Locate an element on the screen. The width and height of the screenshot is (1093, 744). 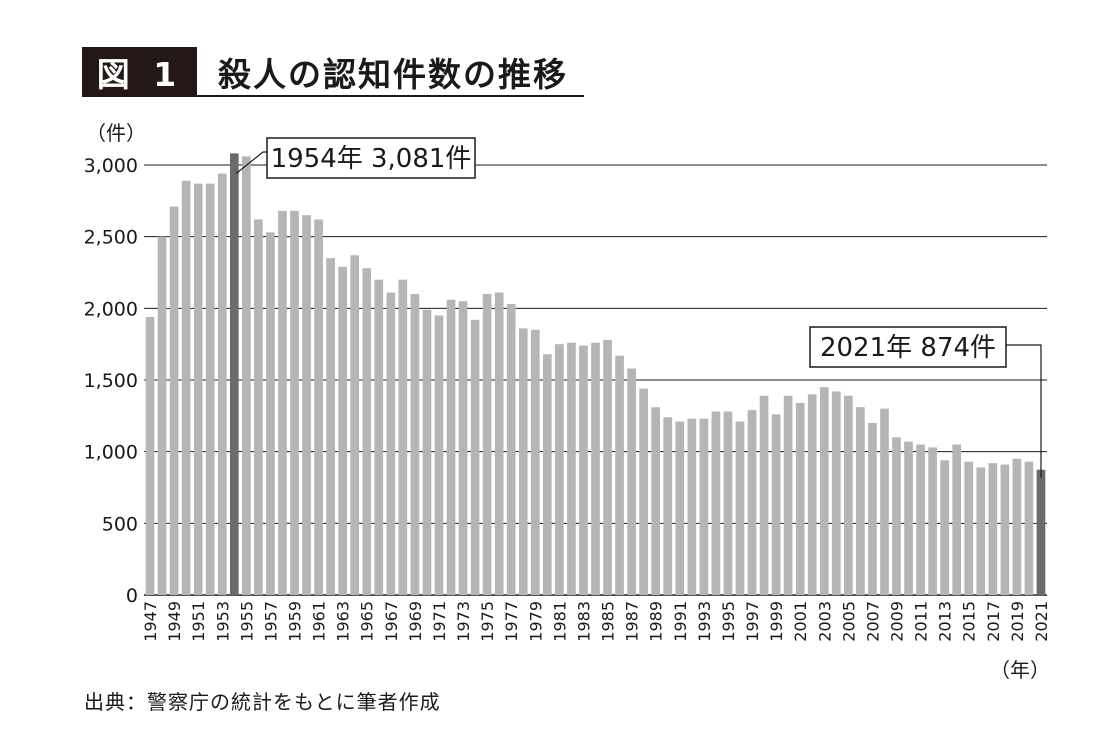
y-tick-label: 2,000 is located at coordinates (111, 309).